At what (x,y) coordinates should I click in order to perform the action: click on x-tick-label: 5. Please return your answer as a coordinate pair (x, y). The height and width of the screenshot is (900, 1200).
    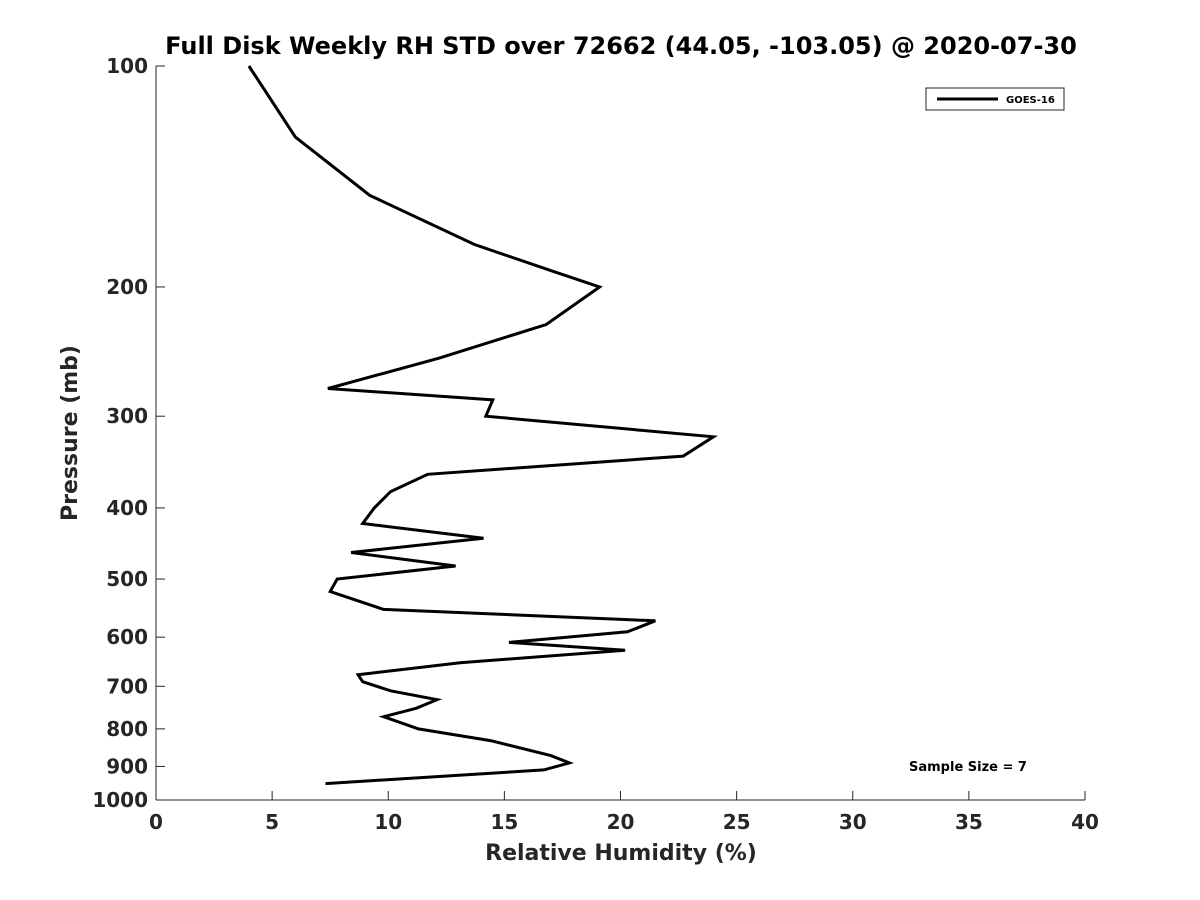
    Looking at the image, I should click on (272, 822).